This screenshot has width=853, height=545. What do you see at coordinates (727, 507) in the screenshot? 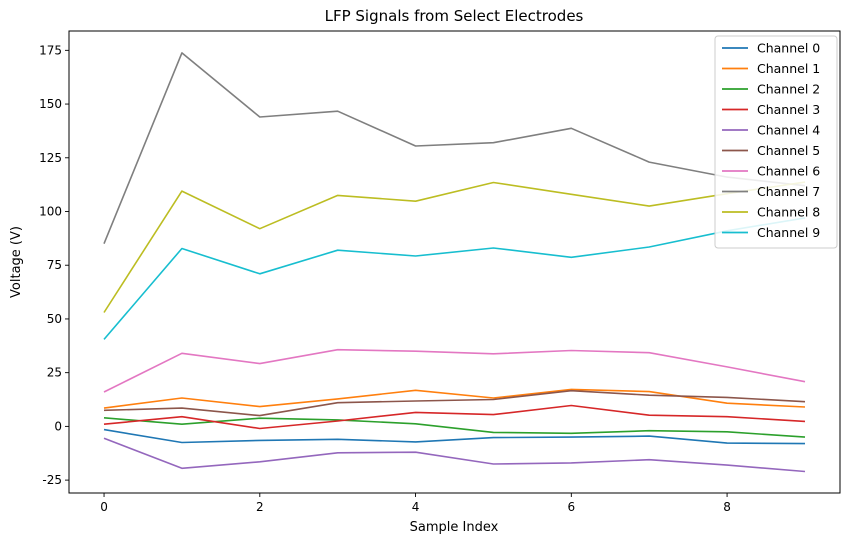
I see `x-tick-label: 8` at bounding box center [727, 507].